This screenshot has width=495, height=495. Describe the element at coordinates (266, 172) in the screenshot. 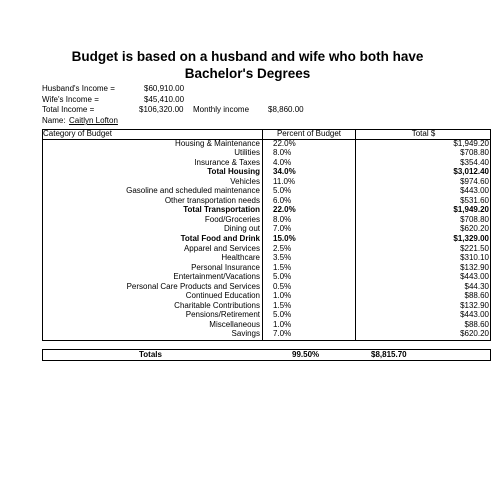

I see `subtotal-row: Total Housing 34.0% $3,012.40` at that location.